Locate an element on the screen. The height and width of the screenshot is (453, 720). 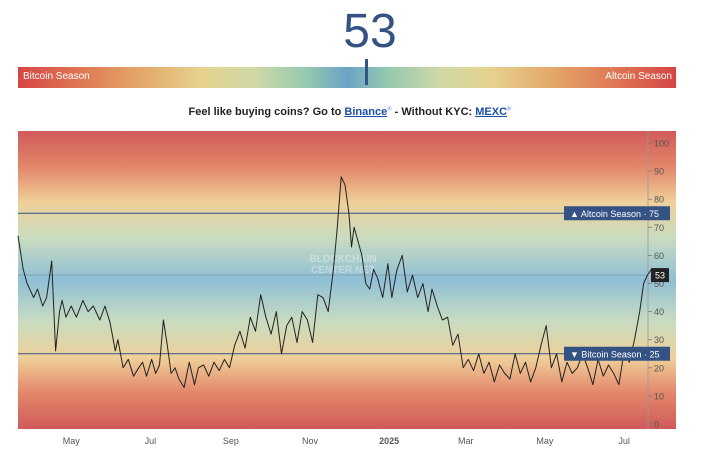
y-tick-label: 30 is located at coordinates (659, 340).